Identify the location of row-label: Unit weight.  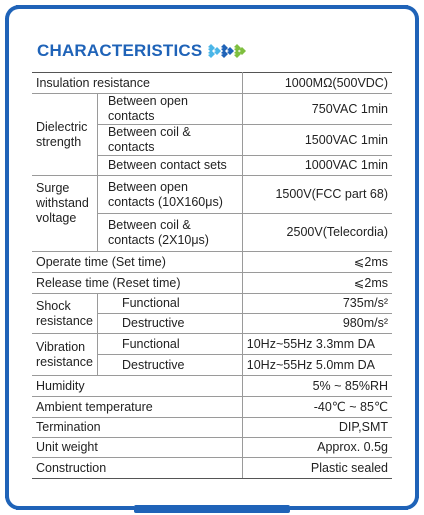
(137, 447).